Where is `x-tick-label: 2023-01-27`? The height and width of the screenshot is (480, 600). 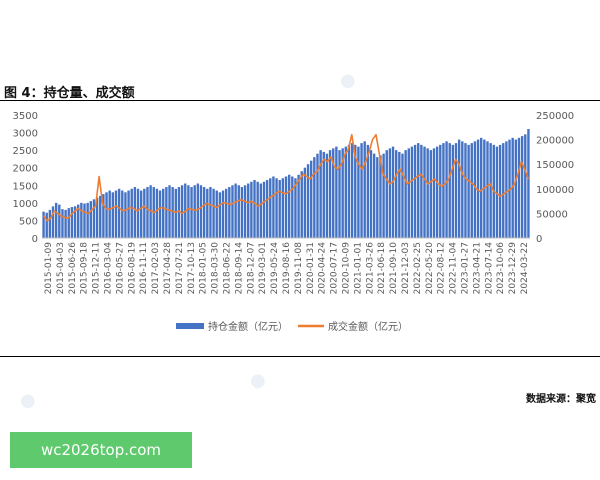
x-tick-label: 2023-01-27 is located at coordinates (466, 268).